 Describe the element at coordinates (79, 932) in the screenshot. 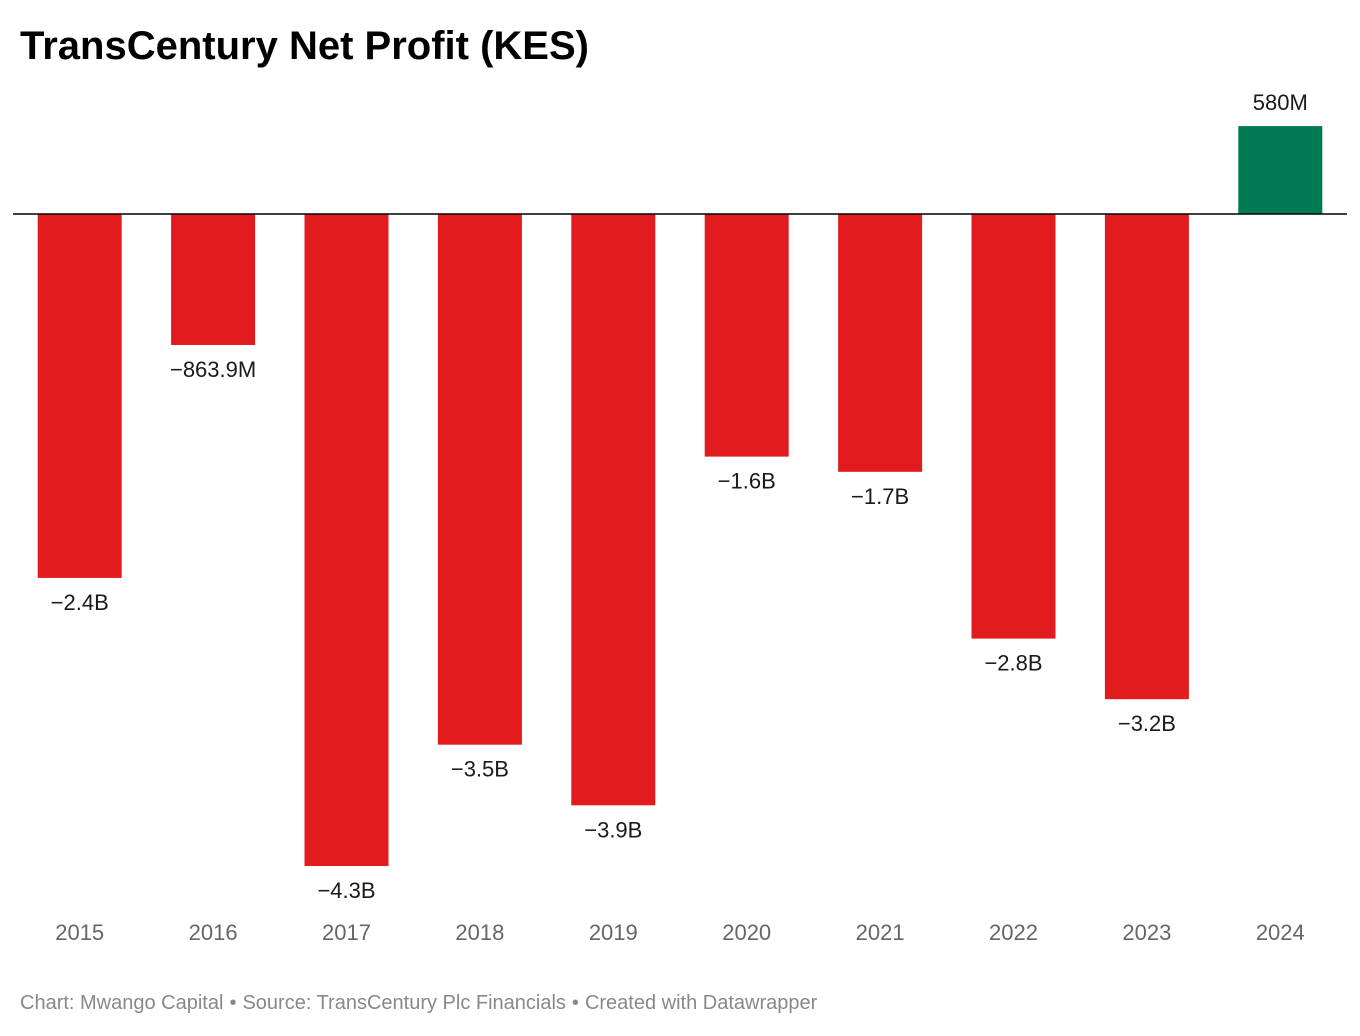

I see `x-tick-label-2015: 2015` at that location.